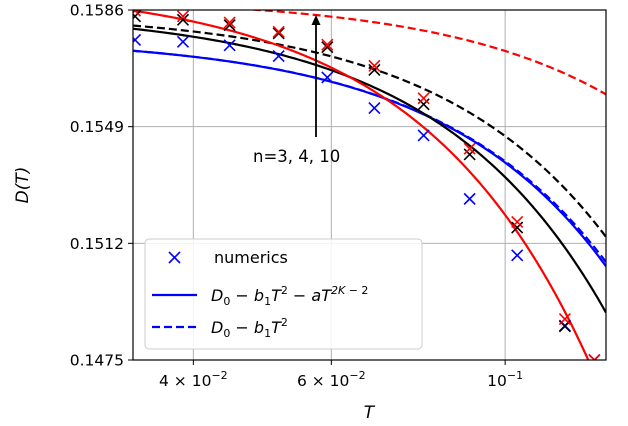  What do you see at coordinates (296, 156) in the screenshot?
I see `trend-annotation: n=3, 4, 10` at bounding box center [296, 156].